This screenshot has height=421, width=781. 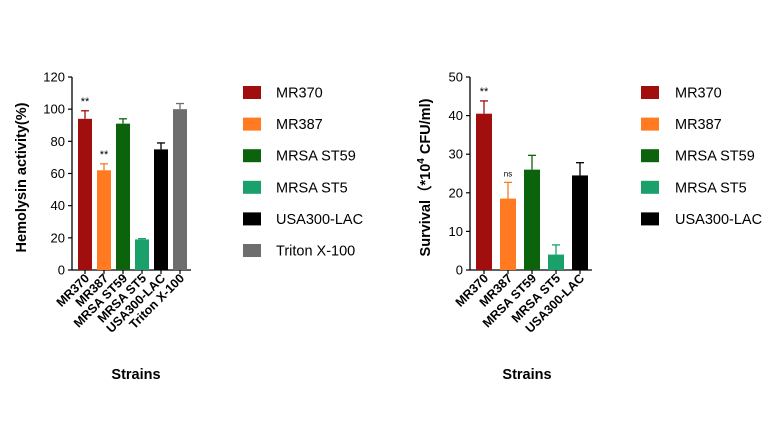 What do you see at coordinates (456, 231) in the screenshot?
I see `y-tick-label: 10` at bounding box center [456, 231].